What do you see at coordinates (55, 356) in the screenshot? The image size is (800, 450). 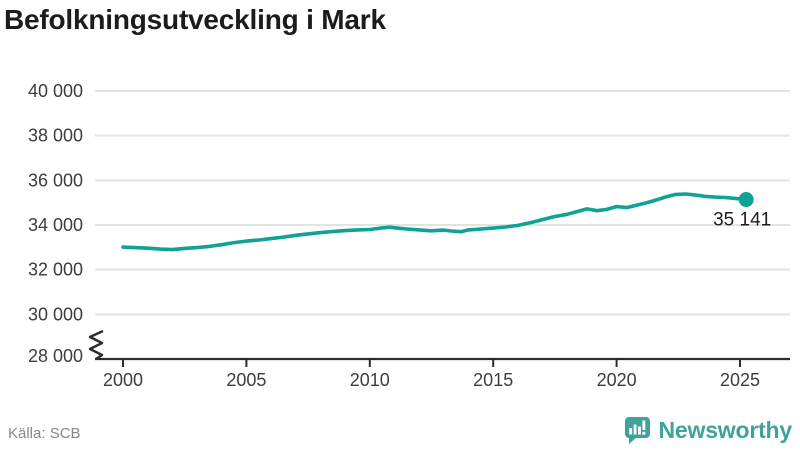 I see `y-axis-tick-label: 28 000` at bounding box center [55, 356].